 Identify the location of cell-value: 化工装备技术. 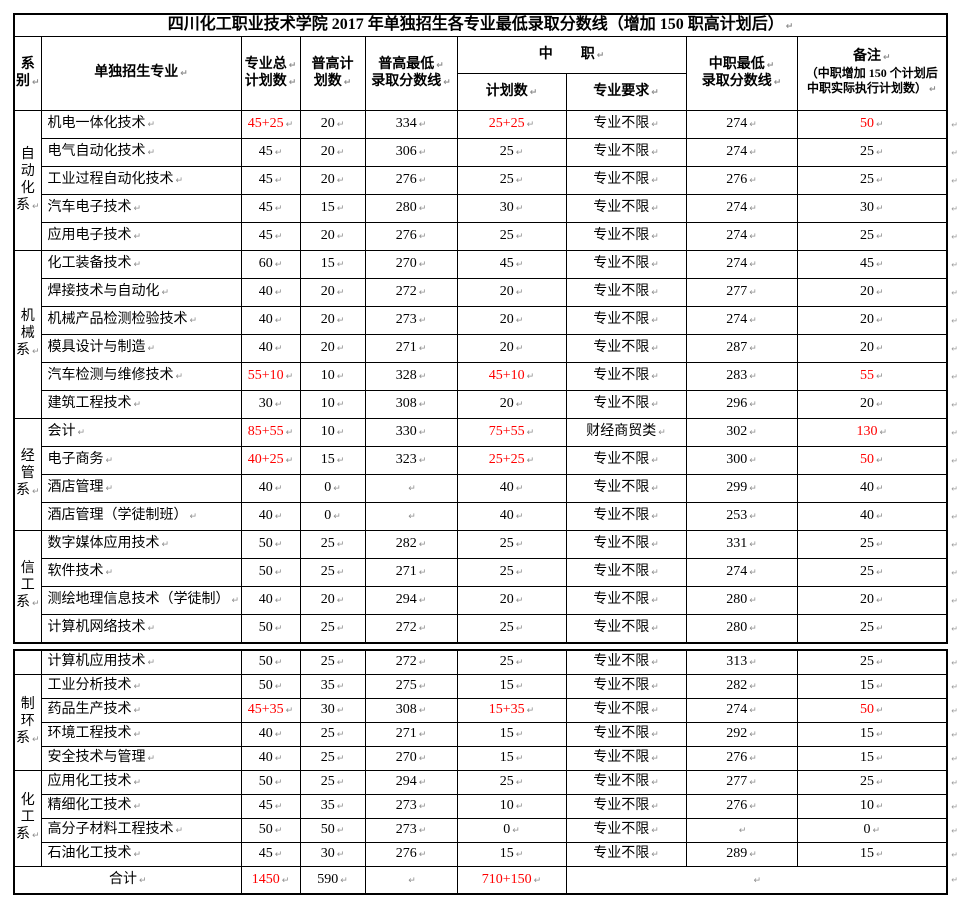
(89, 264).